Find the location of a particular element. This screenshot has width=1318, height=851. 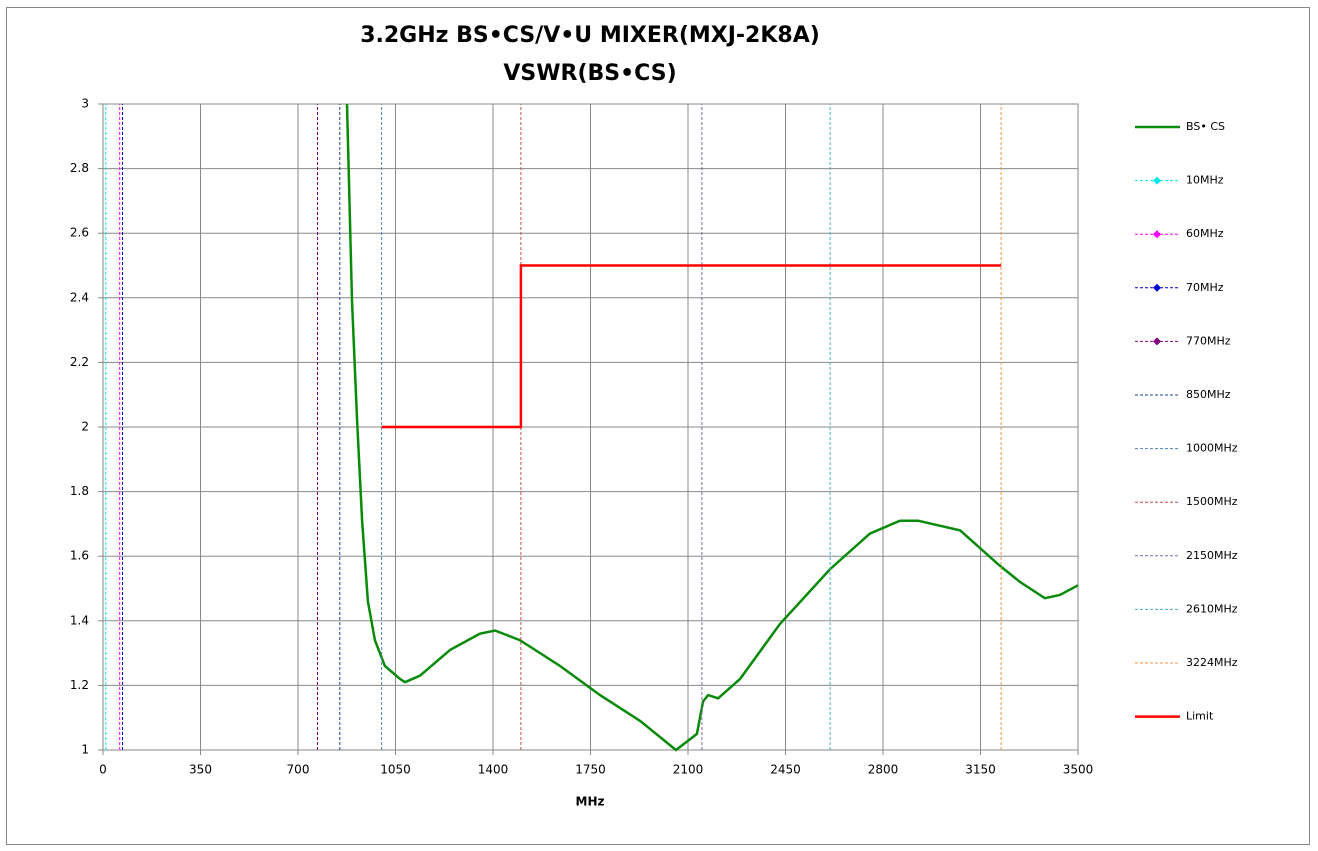

legend-label: BS• CS is located at coordinates (1205, 126).